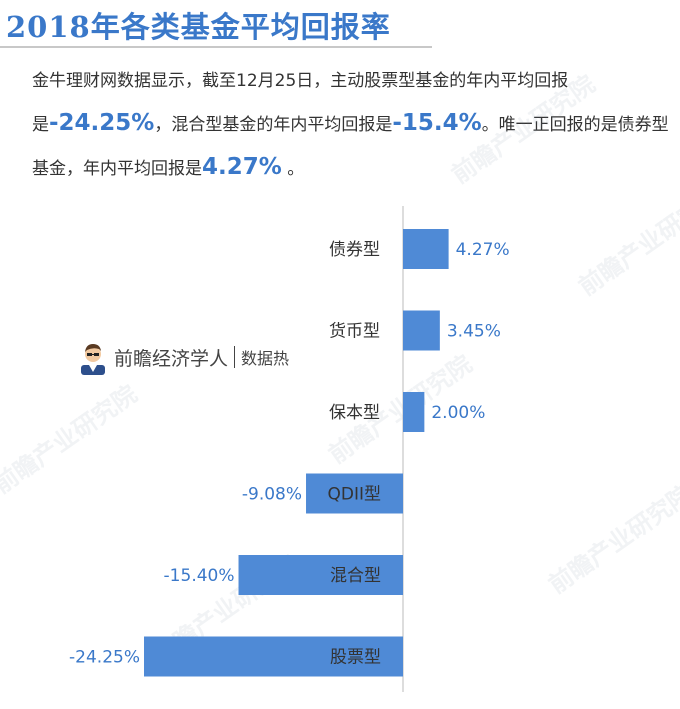 Image resolution: width=680 pixels, height=709 pixels. What do you see at coordinates (272, 495) in the screenshot?
I see `value-label: -9.08%` at bounding box center [272, 495].